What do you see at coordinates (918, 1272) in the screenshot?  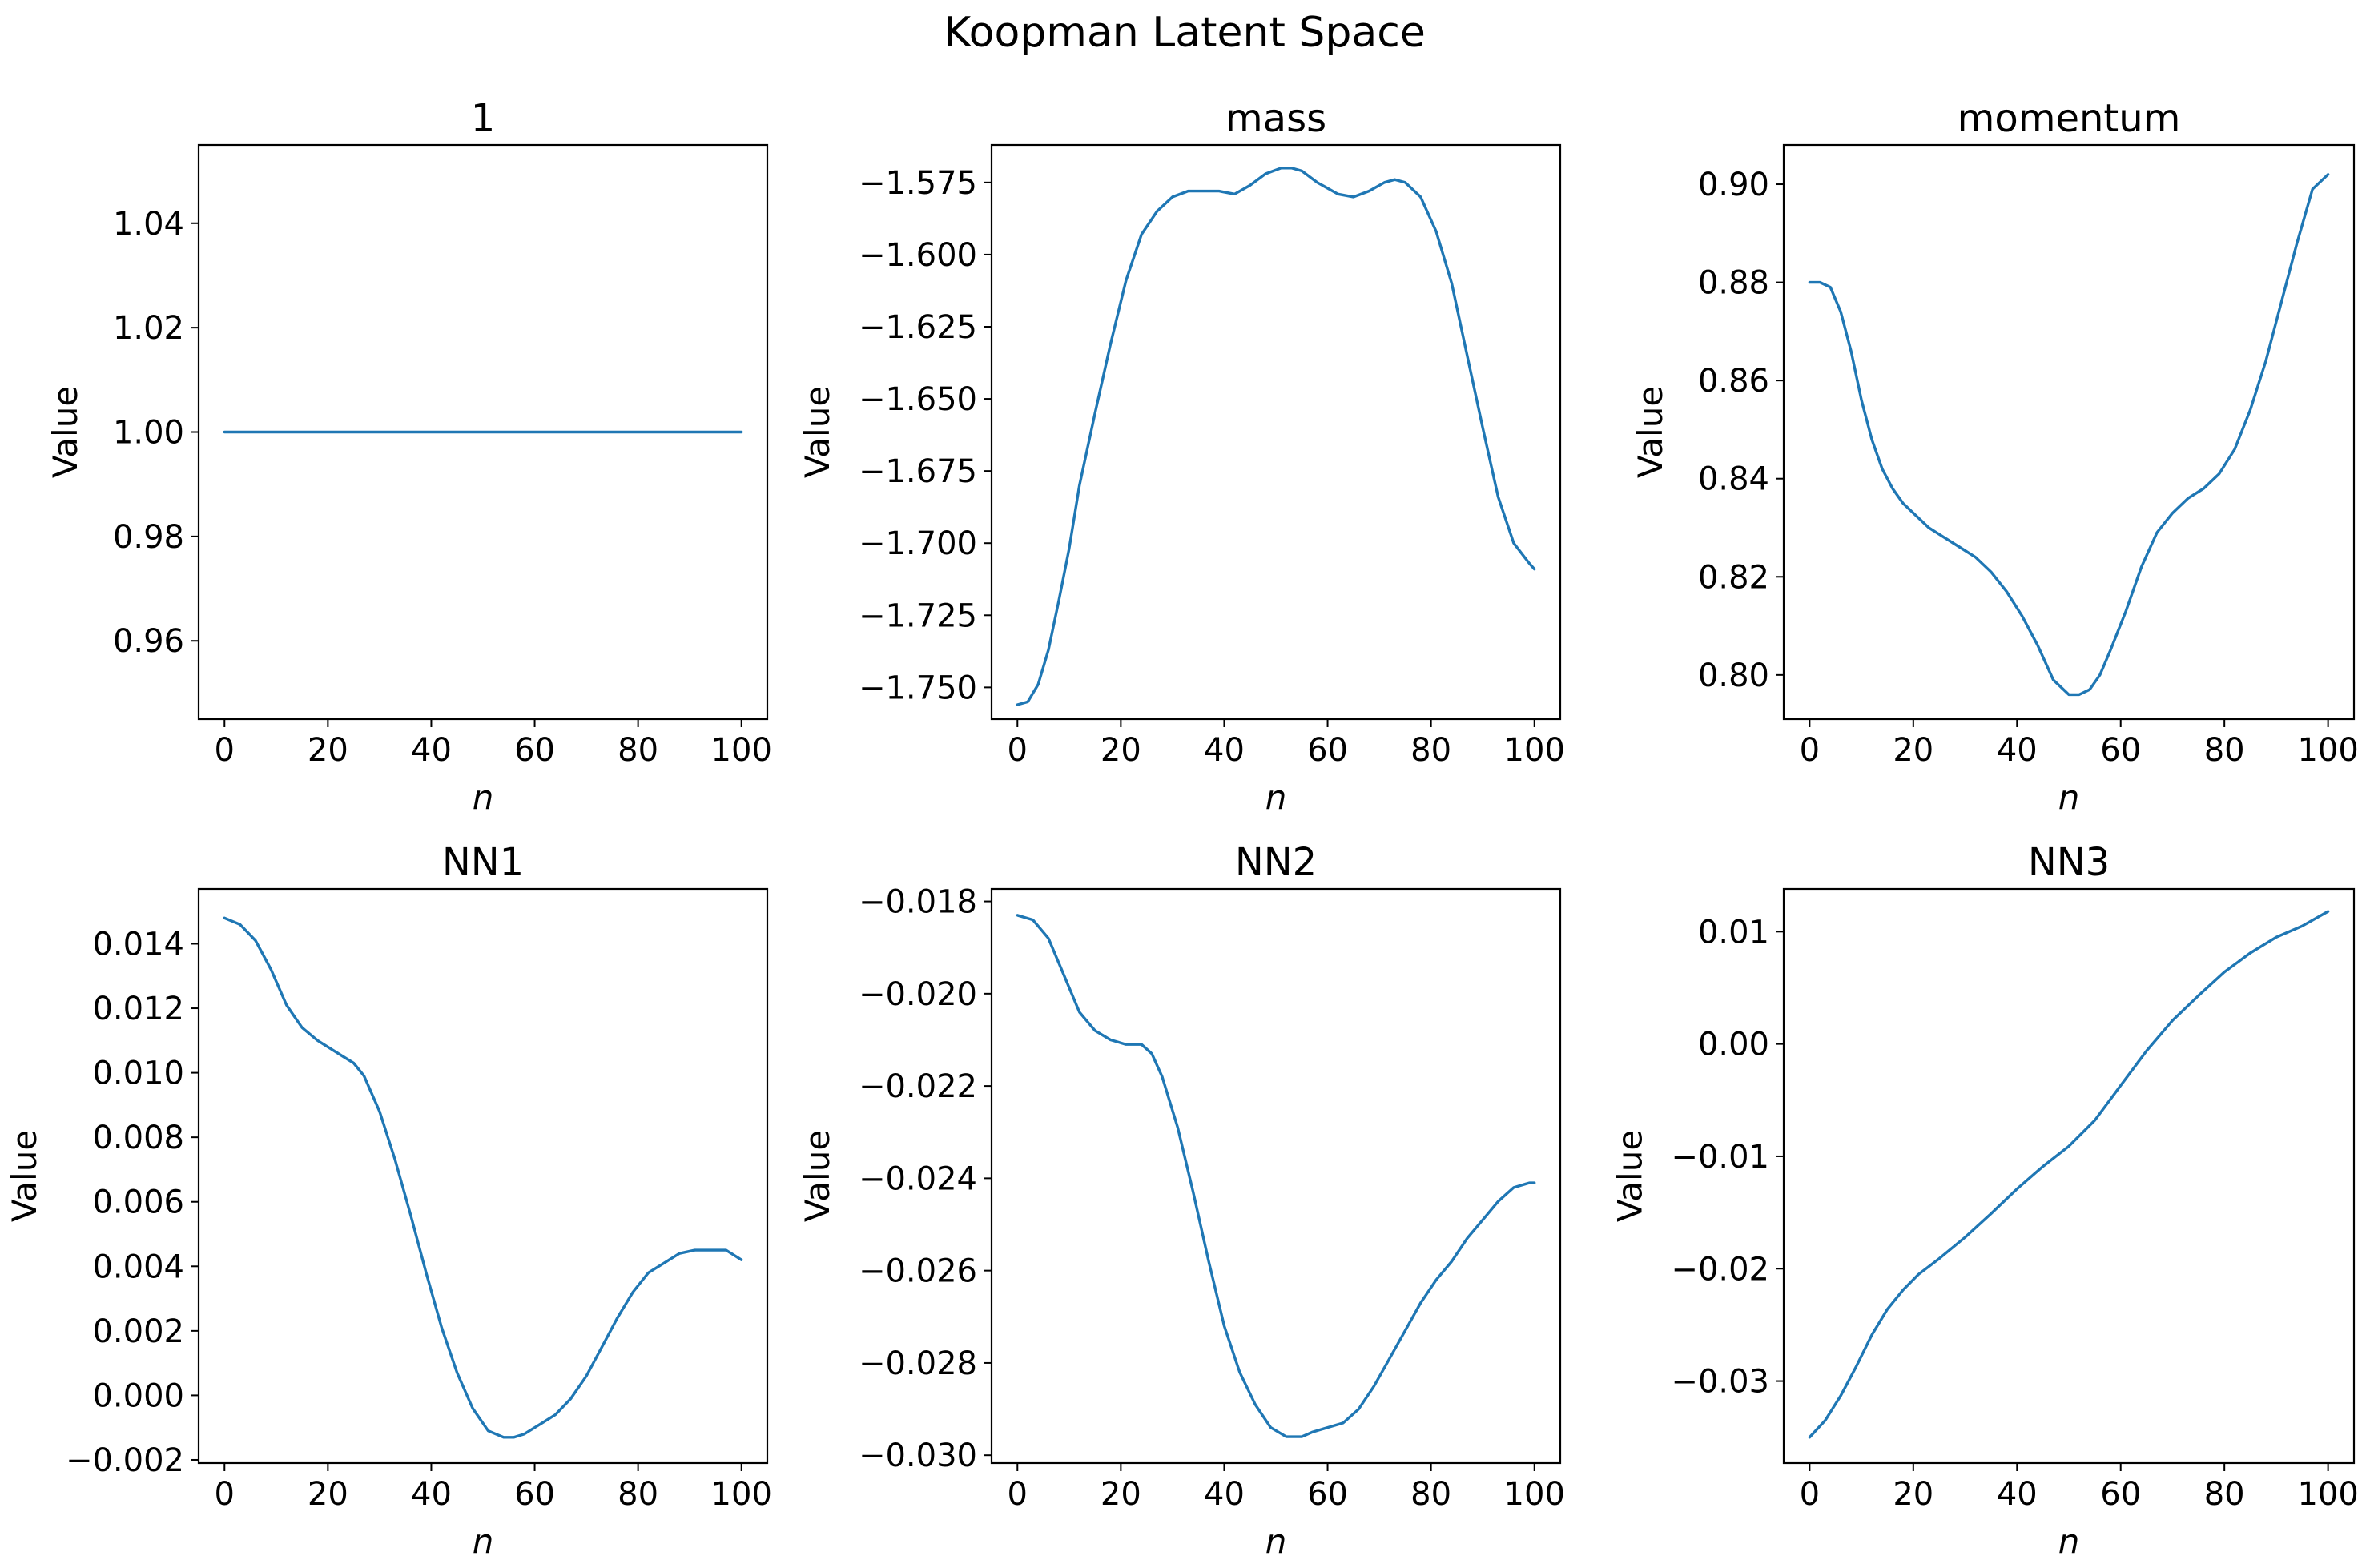 I see `y-tick-label: −0.026` at bounding box center [918, 1272].